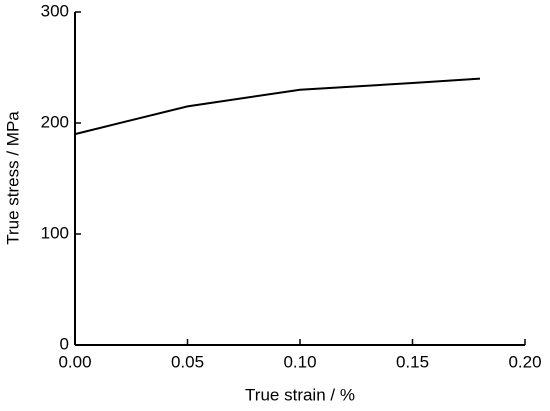 Image resolution: width=550 pixels, height=411 pixels. What do you see at coordinates (300, 394) in the screenshot?
I see `x-axis-label: True strain / %` at bounding box center [300, 394].